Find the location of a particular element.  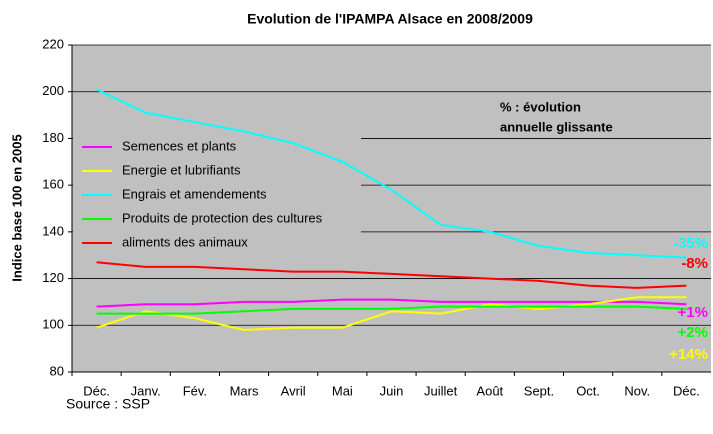

x-tick-label: Mai is located at coordinates (342, 390).